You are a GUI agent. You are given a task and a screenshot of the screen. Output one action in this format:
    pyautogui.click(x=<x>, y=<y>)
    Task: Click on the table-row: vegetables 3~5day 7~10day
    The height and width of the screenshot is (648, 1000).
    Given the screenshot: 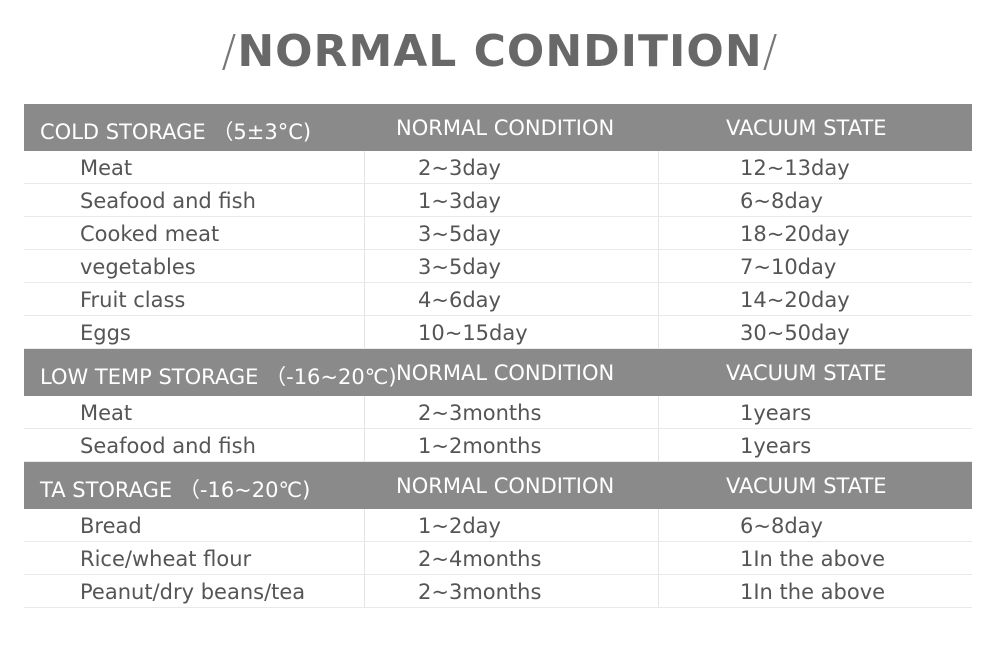 What is the action you would take?
    pyautogui.click(x=498, y=266)
    